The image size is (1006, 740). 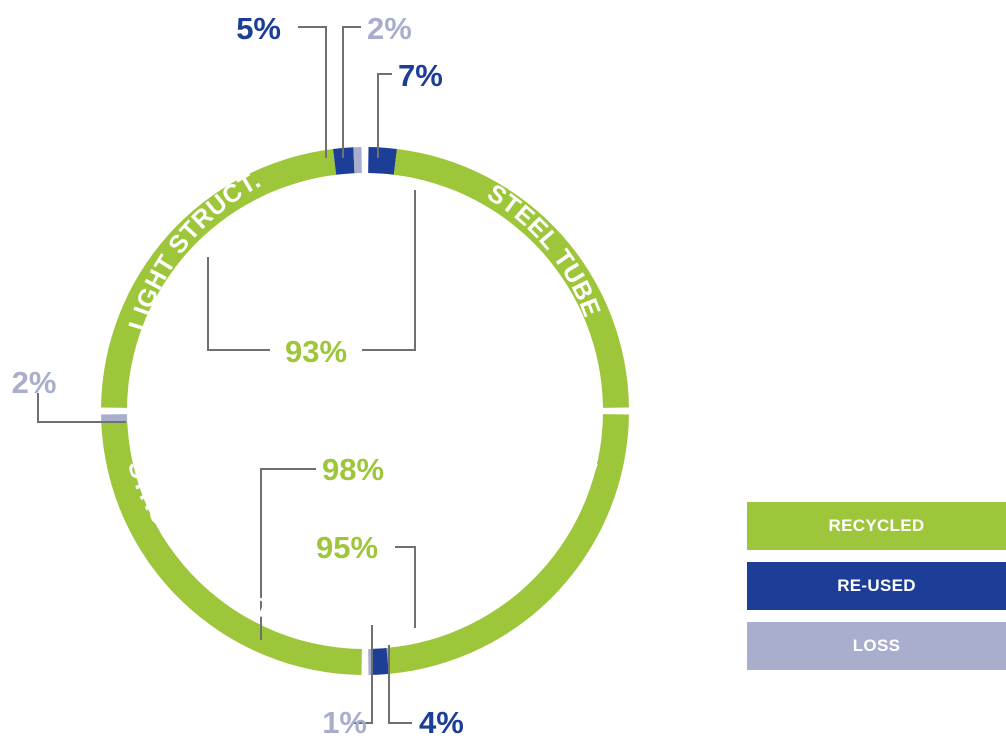 I want to click on data-label-stainless-steel-loss: 1%, so click(x=344, y=722).